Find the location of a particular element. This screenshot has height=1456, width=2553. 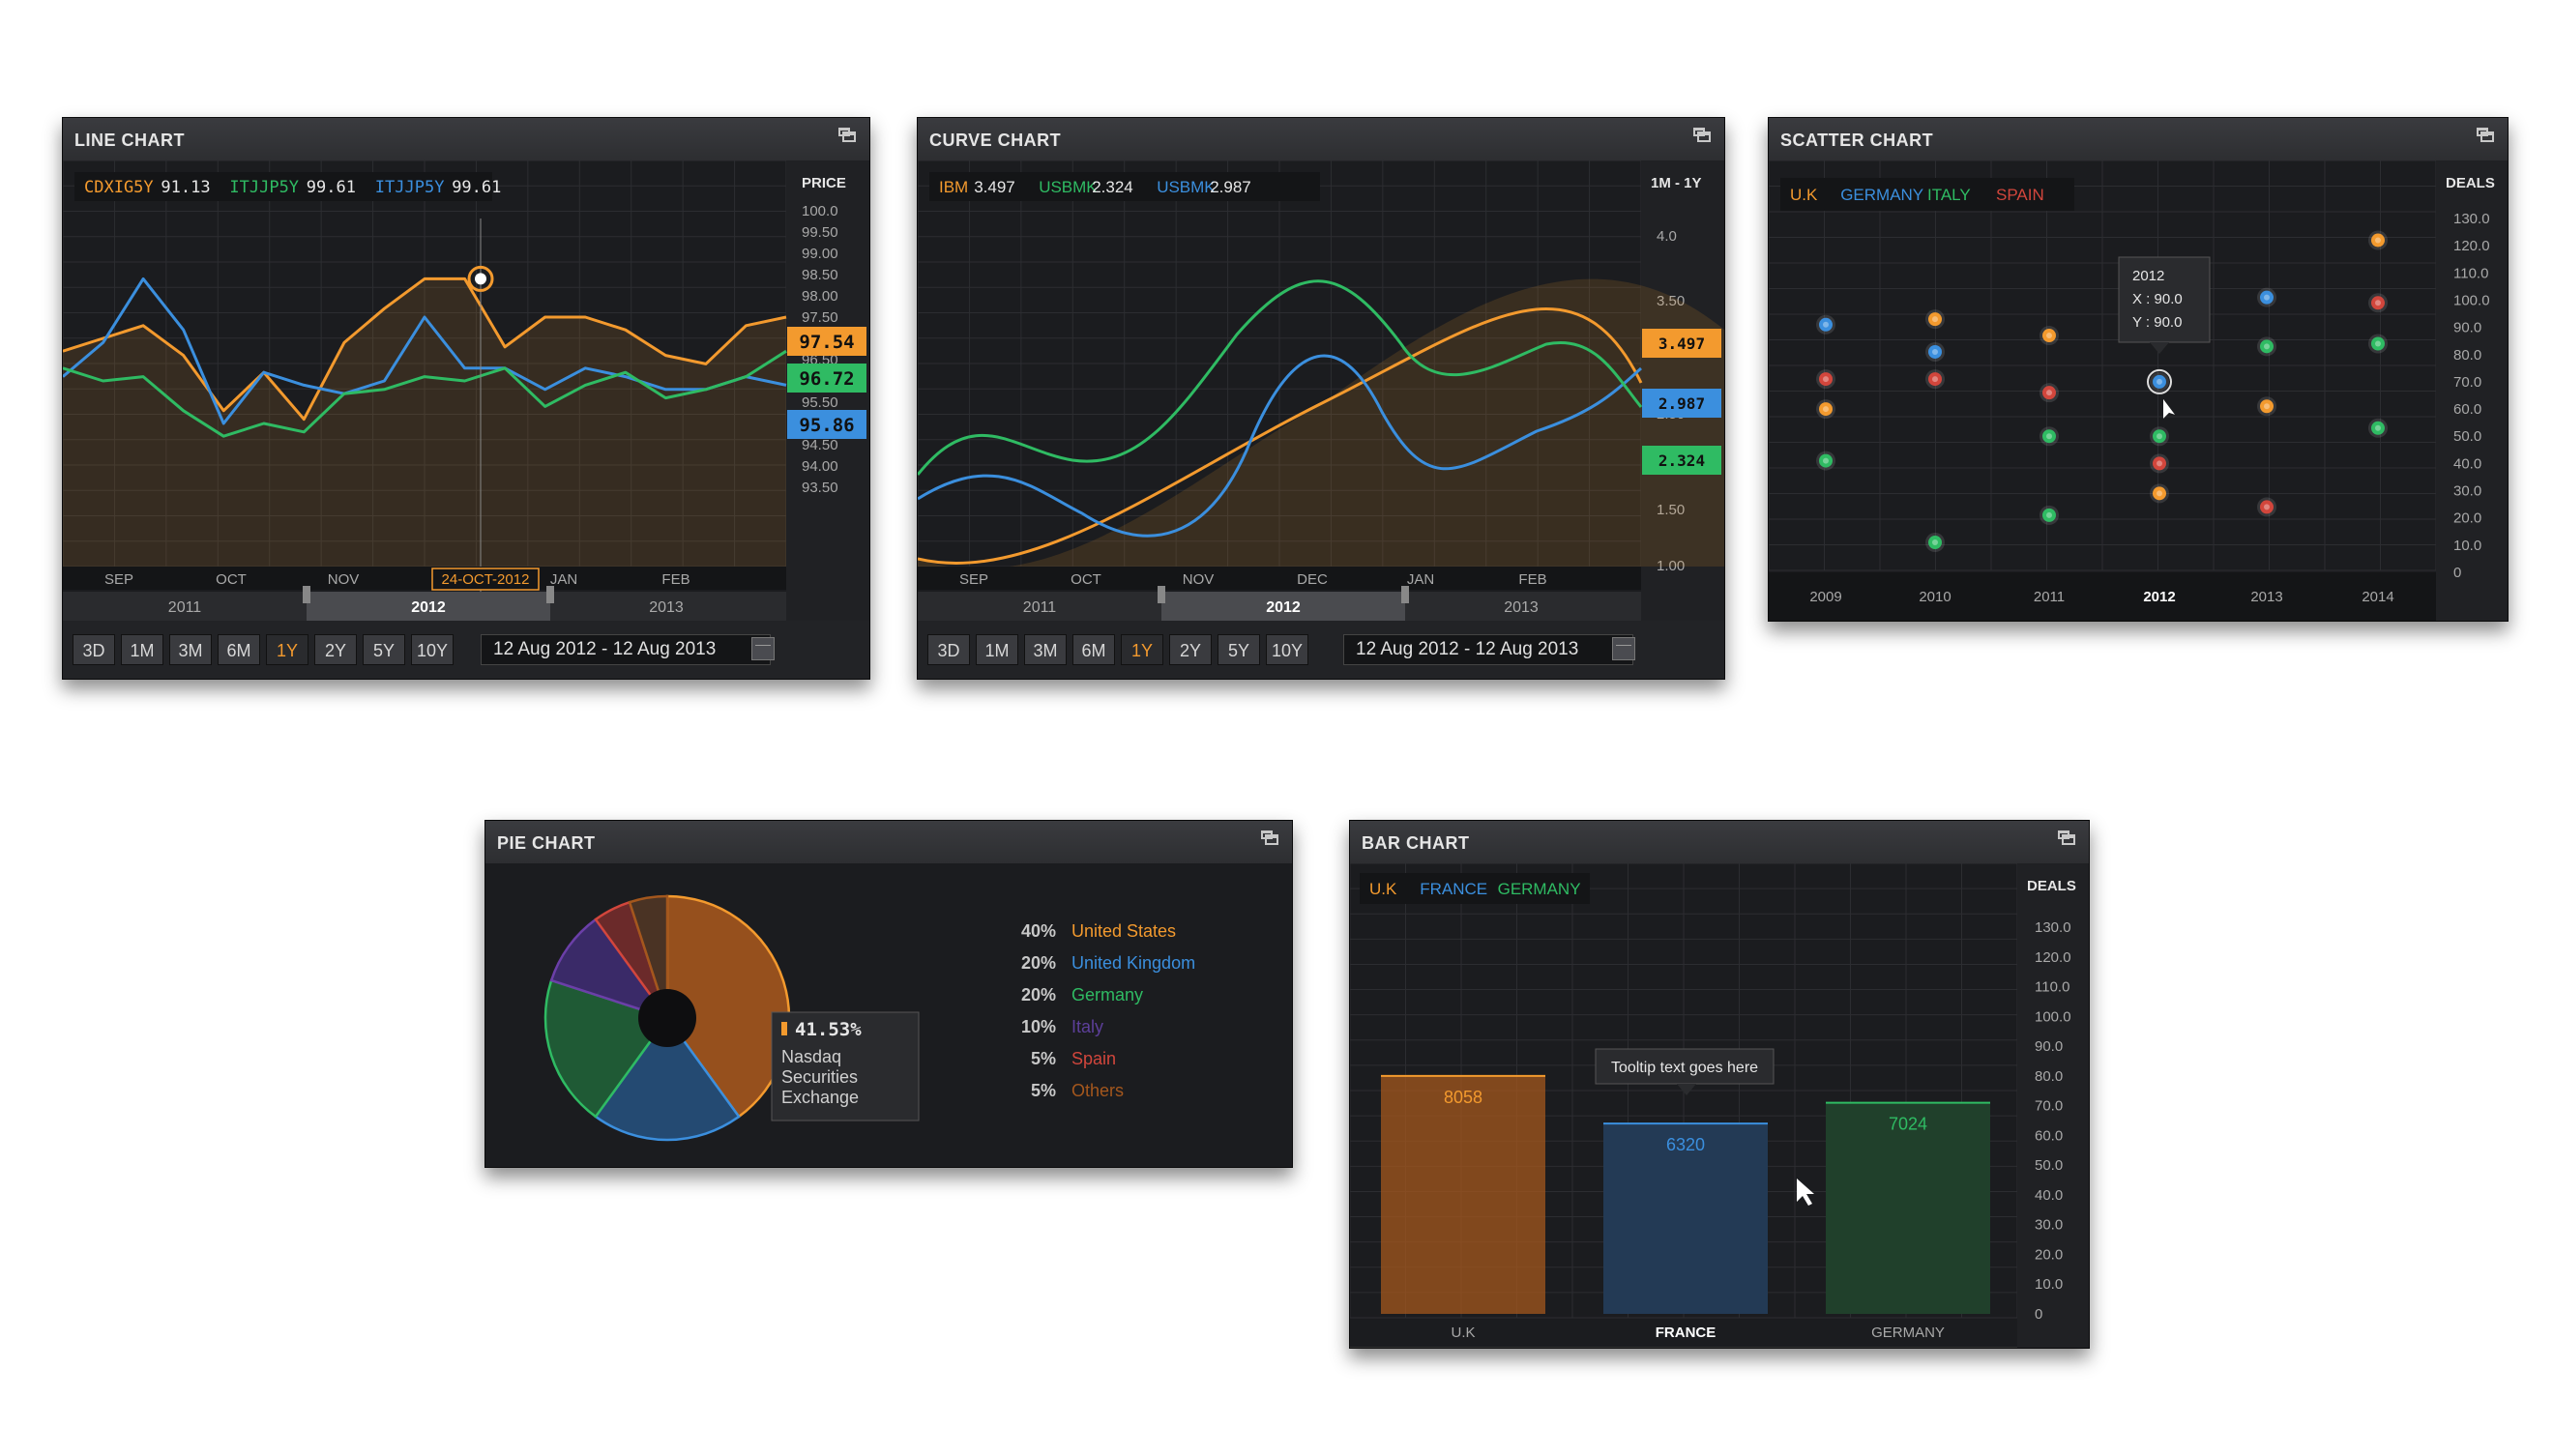

x-tick-label: SEP is located at coordinates (118, 580).